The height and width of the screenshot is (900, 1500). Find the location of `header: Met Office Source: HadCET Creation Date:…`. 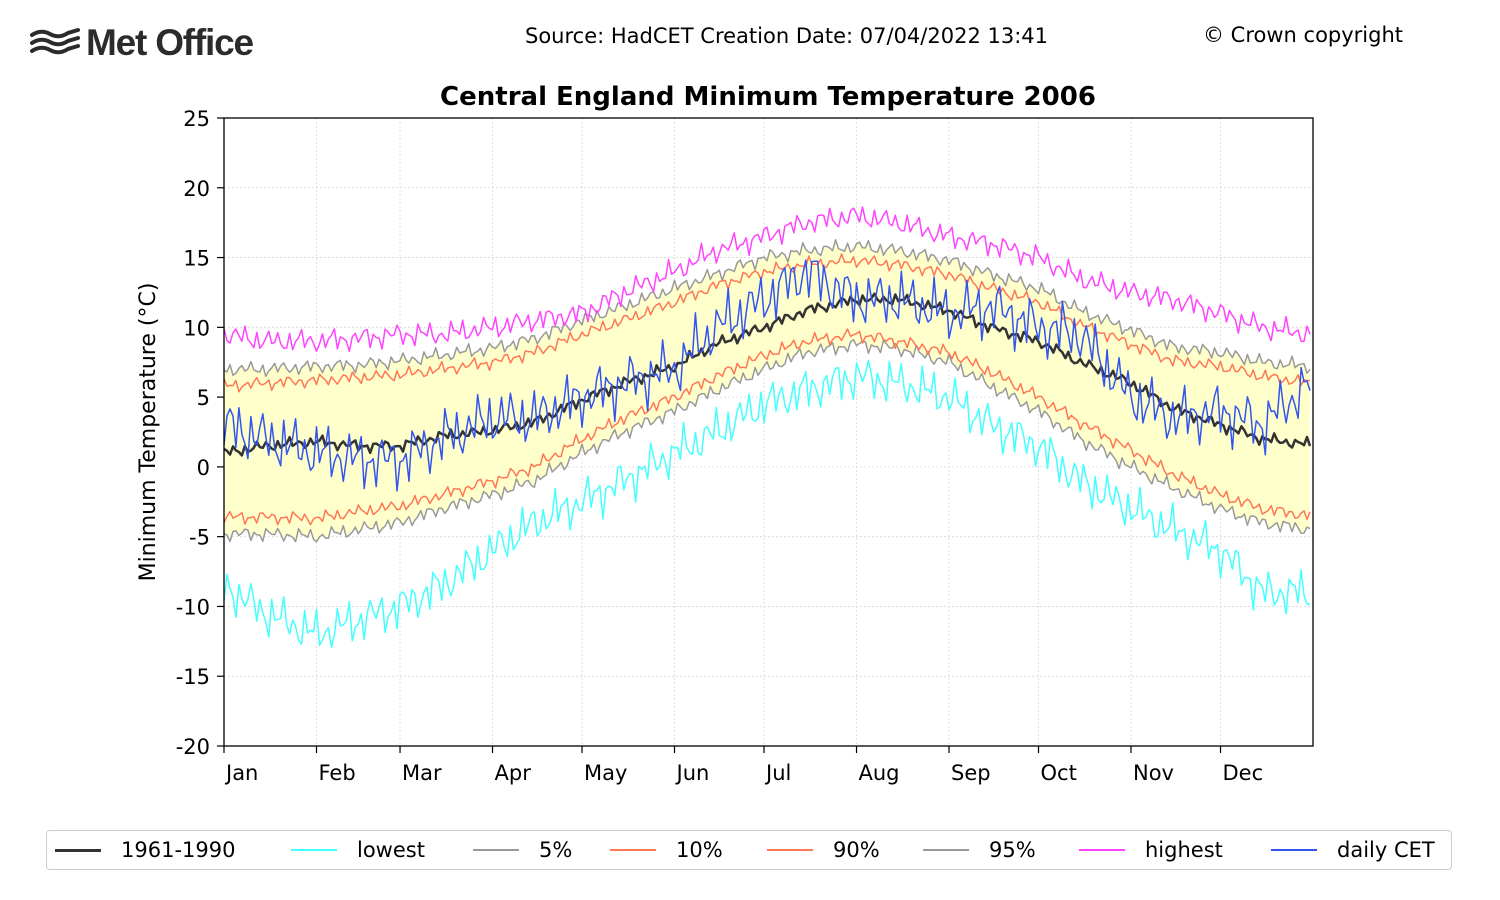

header: Met Office Source: HadCET Creation Date:… is located at coordinates (750, 35).